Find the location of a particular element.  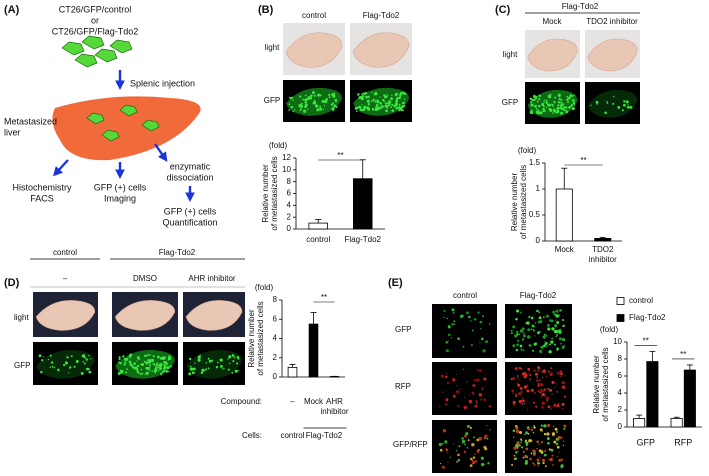

label: Flag-Tdo2 is located at coordinates (538, 295).